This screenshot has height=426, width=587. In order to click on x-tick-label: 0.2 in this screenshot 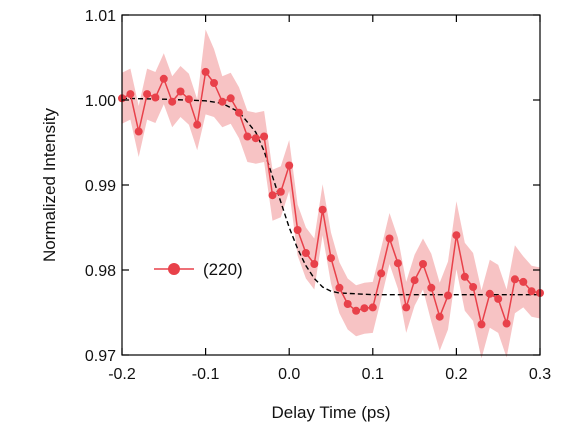, I will do `click(456, 374)`.